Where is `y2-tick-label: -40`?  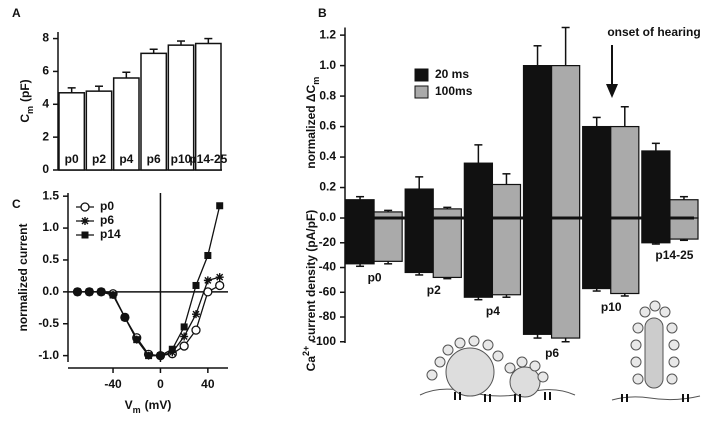 y2-tick-label: -40 is located at coordinates (328, 267).